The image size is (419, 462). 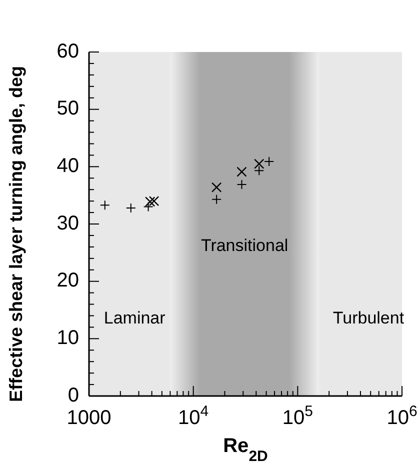 What do you see at coordinates (73, 395) in the screenshot?
I see `y-tick-label: 0` at bounding box center [73, 395].